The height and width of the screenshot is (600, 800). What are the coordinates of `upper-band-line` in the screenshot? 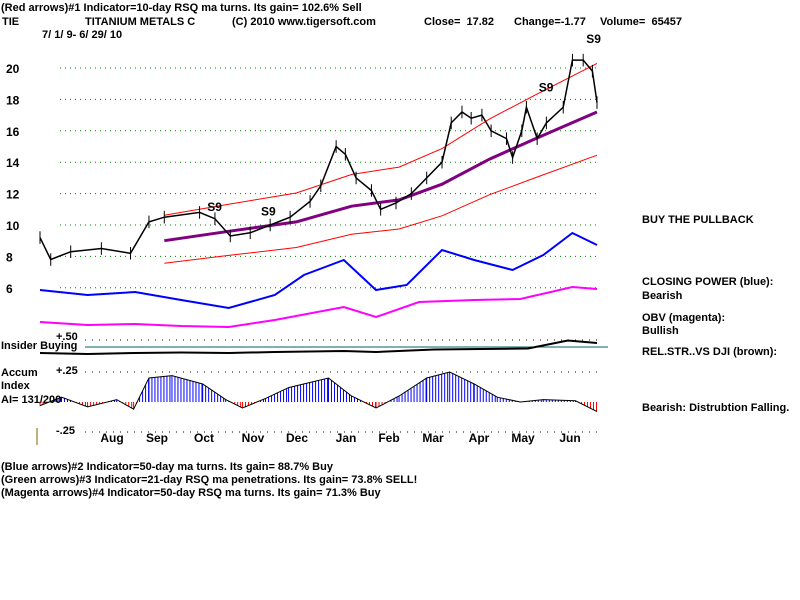 It's located at (381, 139).